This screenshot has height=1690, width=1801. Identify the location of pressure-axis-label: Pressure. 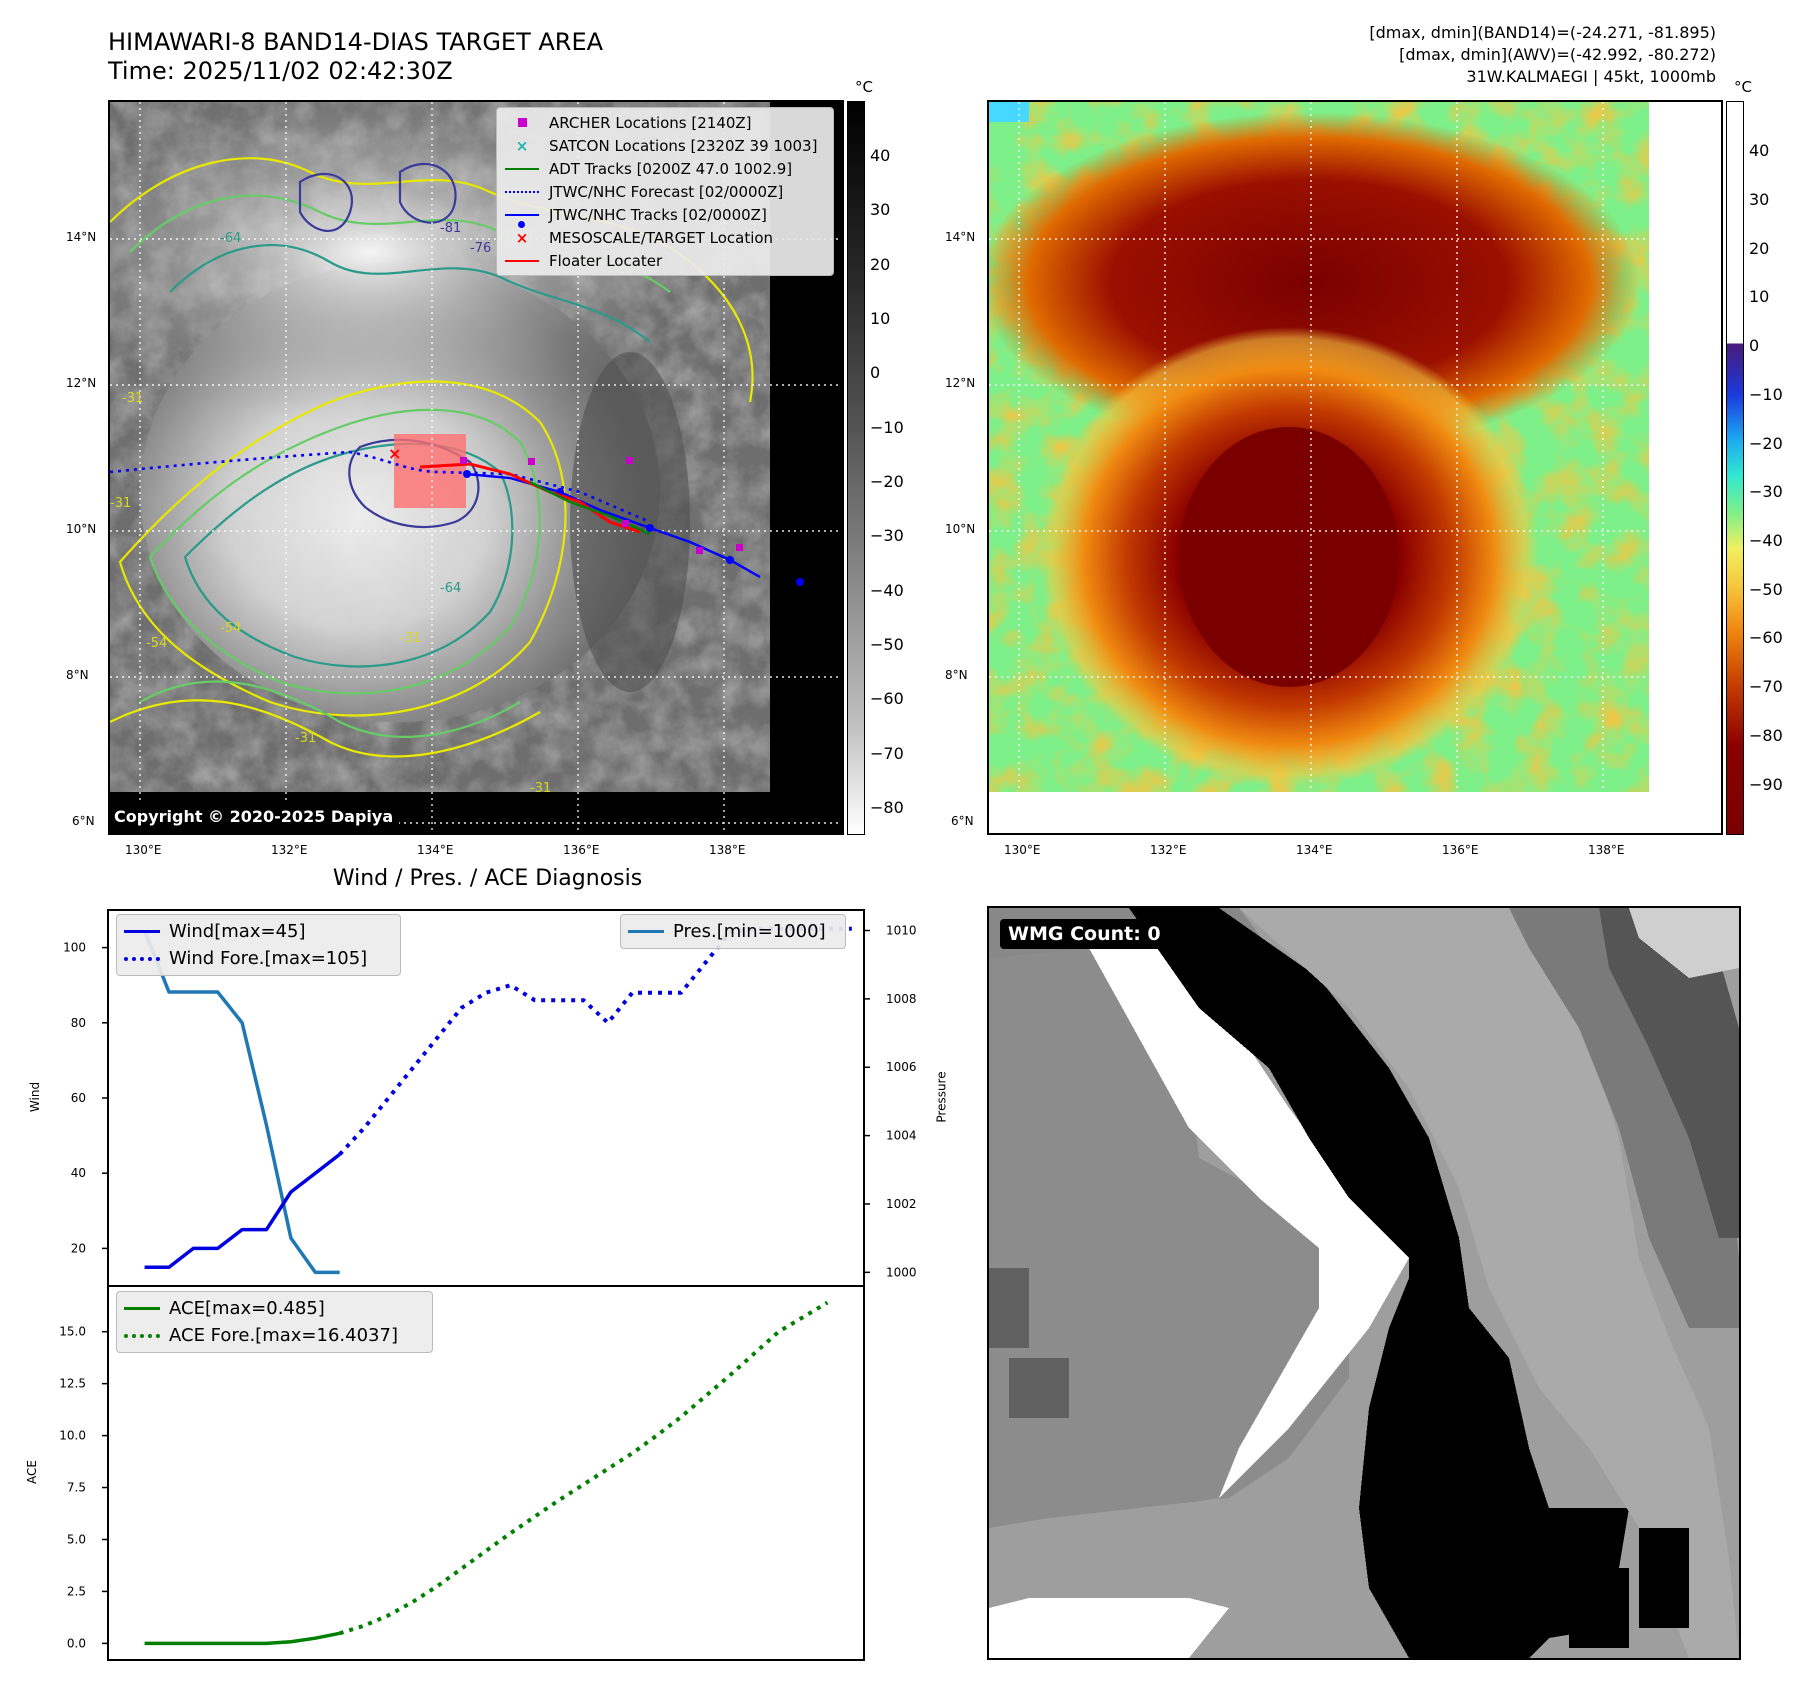
(941, 1097).